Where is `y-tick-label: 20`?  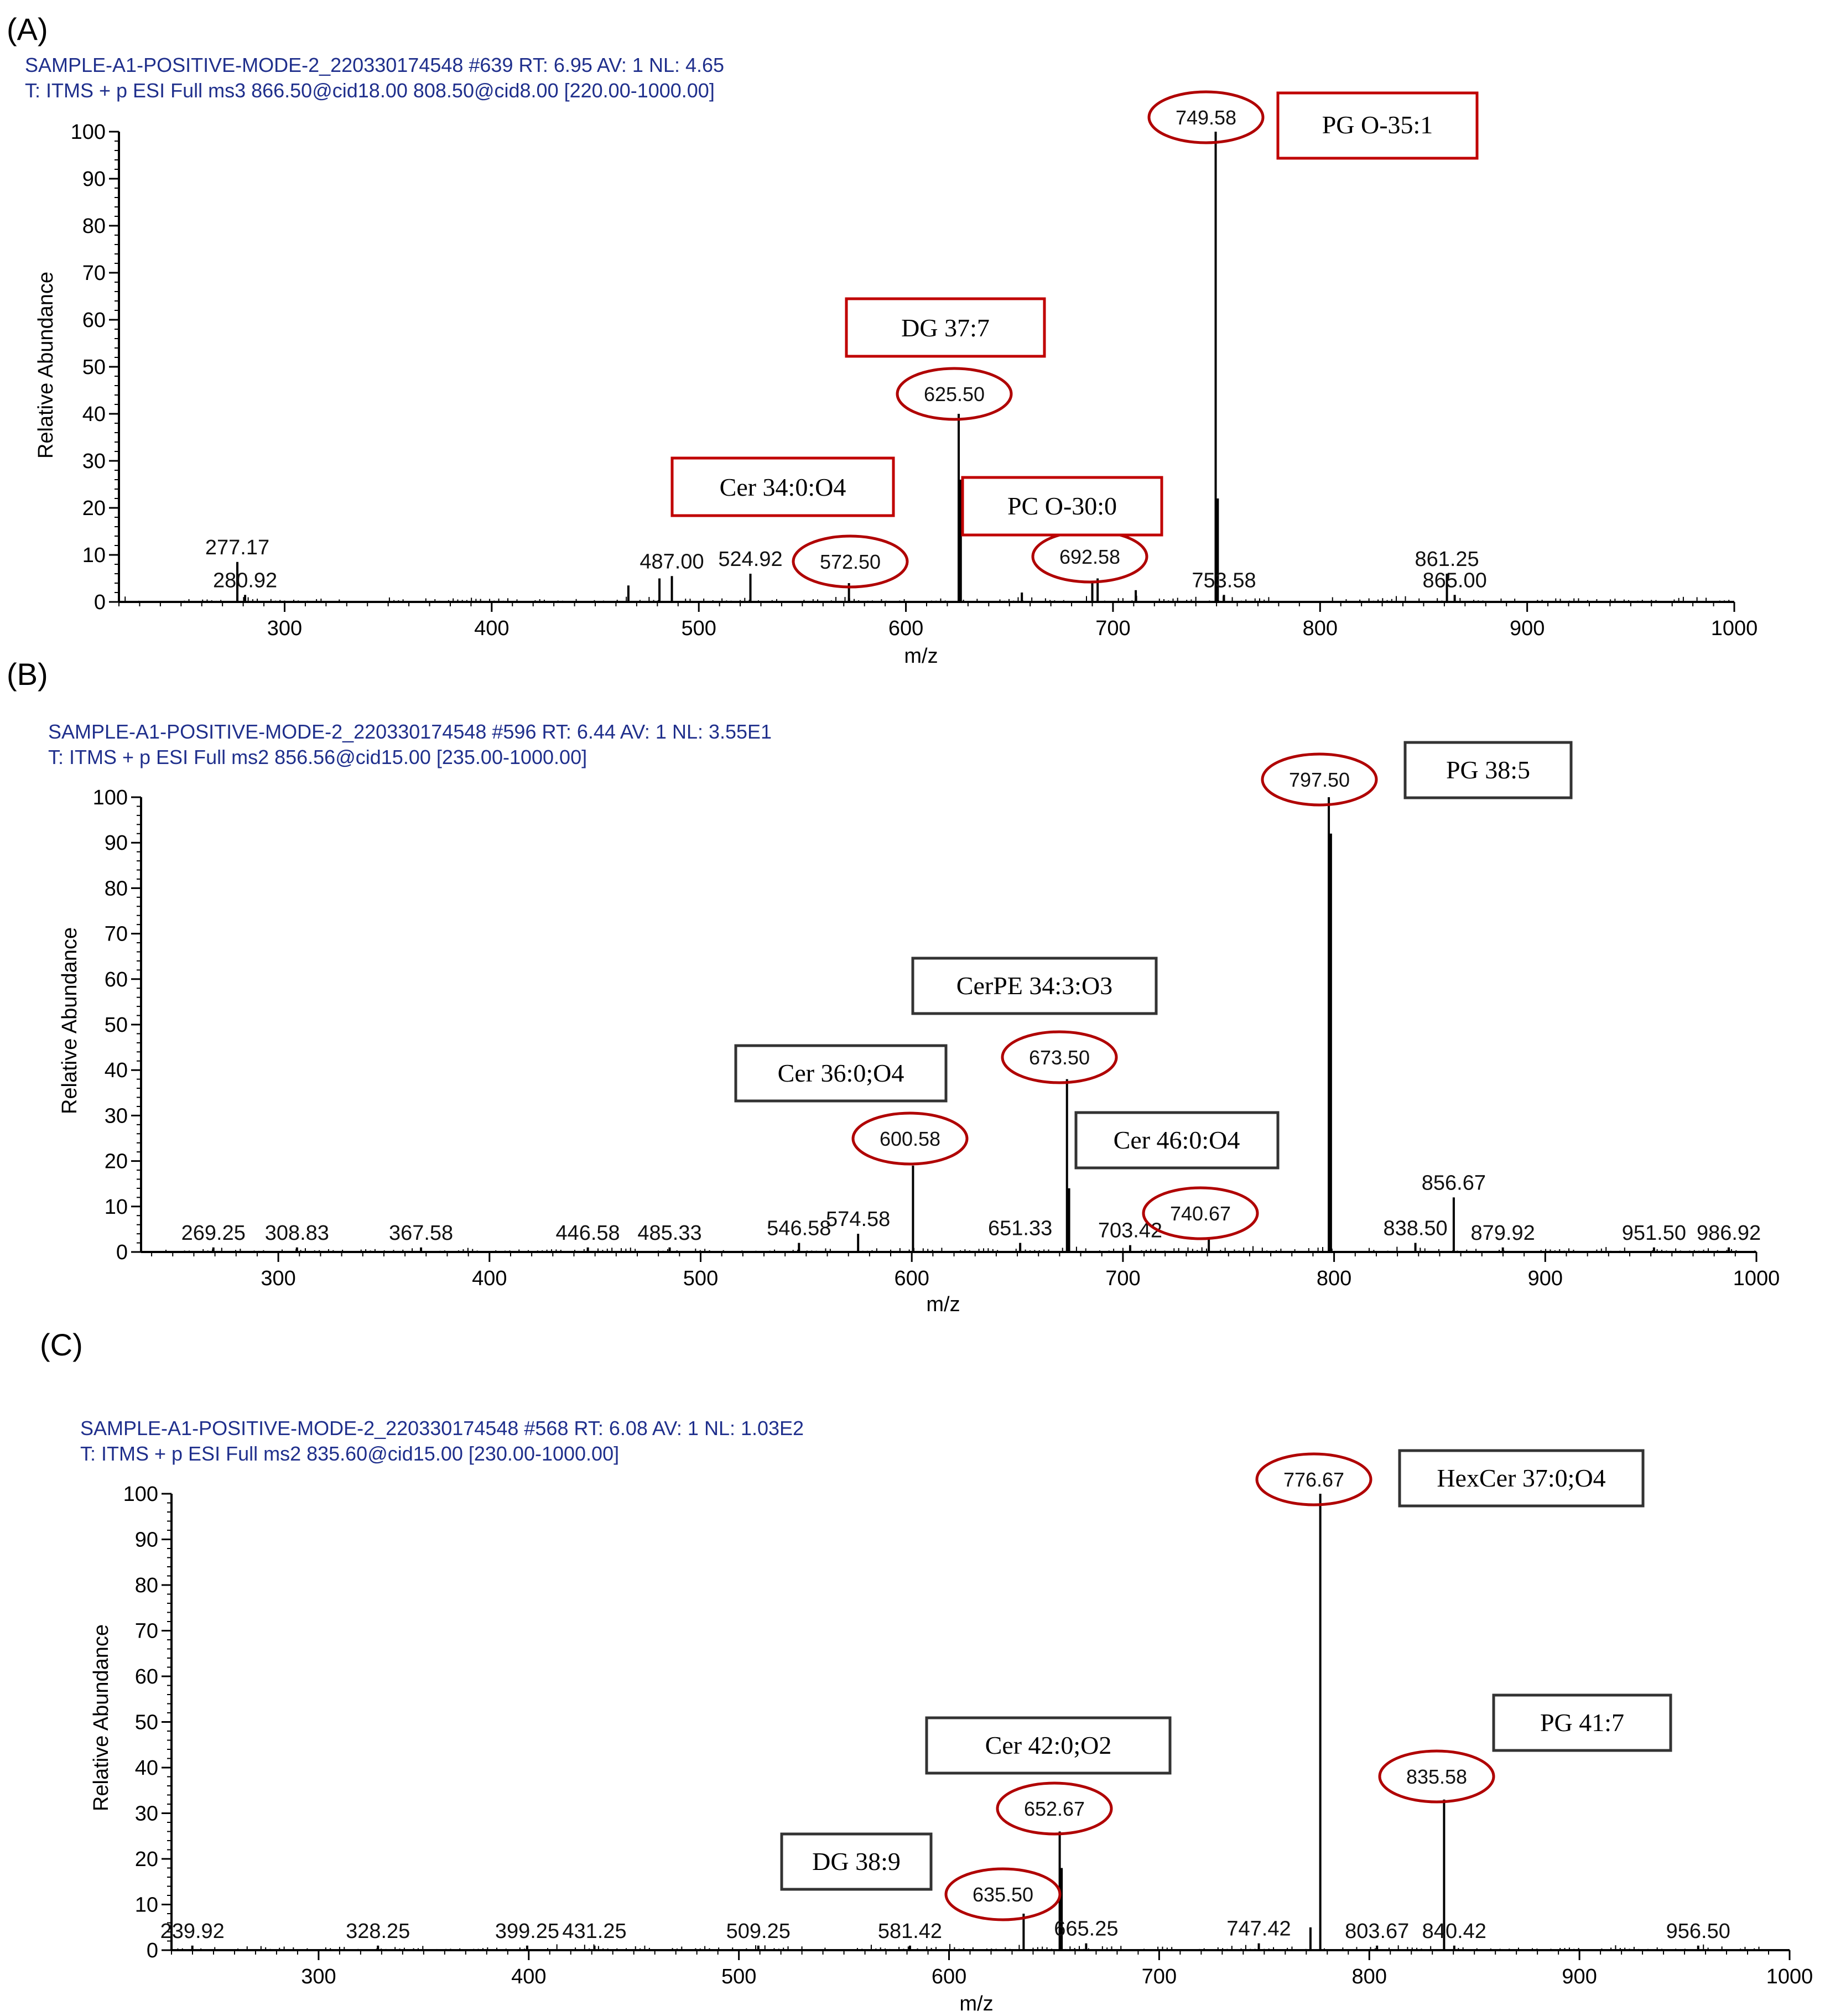 y-tick-label: 20 is located at coordinates (116, 1162).